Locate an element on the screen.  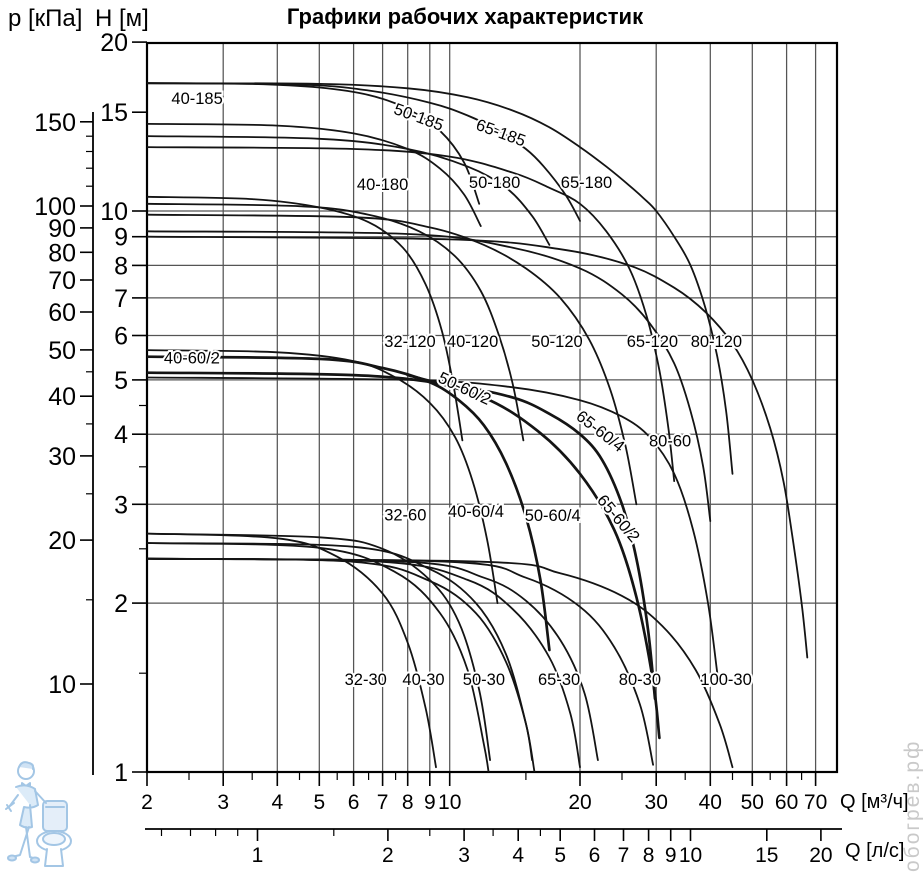
pump-curve-40-60/2 is located at coordinates (323, 476).